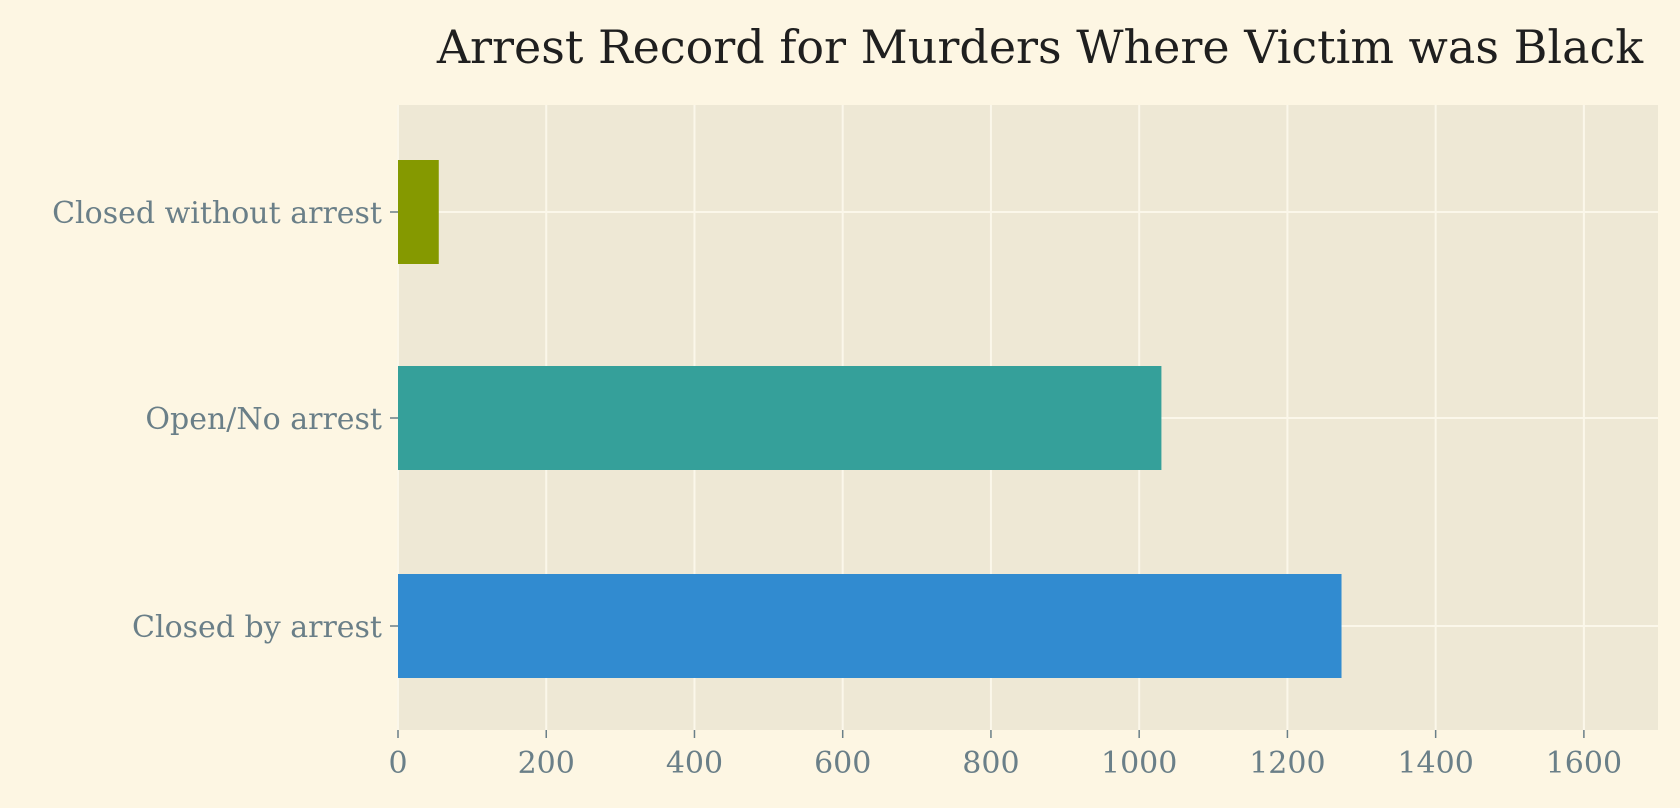 This screenshot has width=1680, height=808. Describe the element at coordinates (546, 763) in the screenshot. I see `x-tick-label: 200` at that location.